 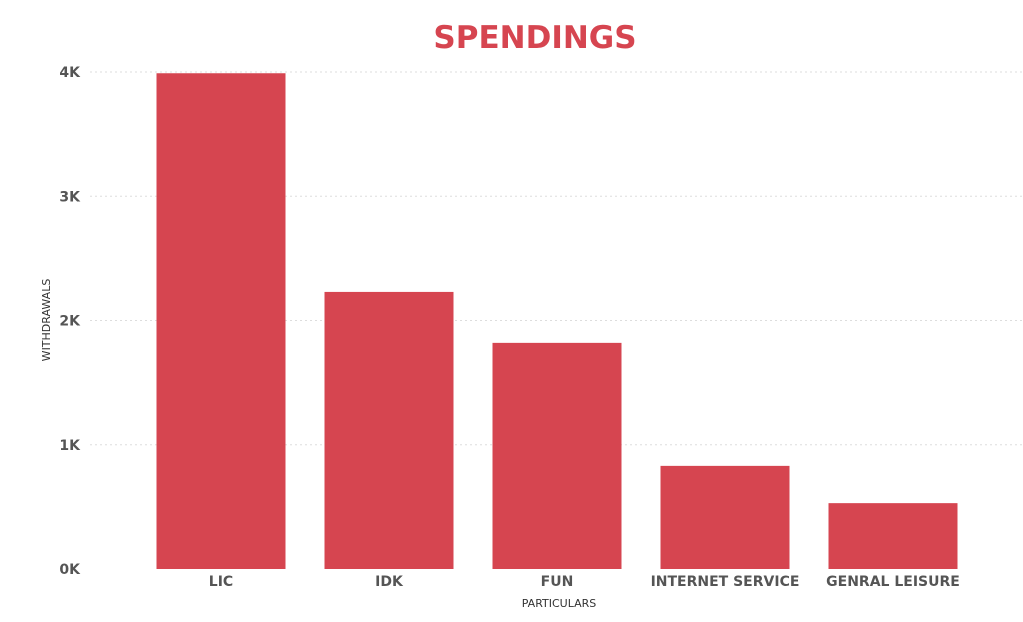 What do you see at coordinates (893, 582) in the screenshot?
I see `x-tick-label: GENRAL LEISURE` at bounding box center [893, 582].